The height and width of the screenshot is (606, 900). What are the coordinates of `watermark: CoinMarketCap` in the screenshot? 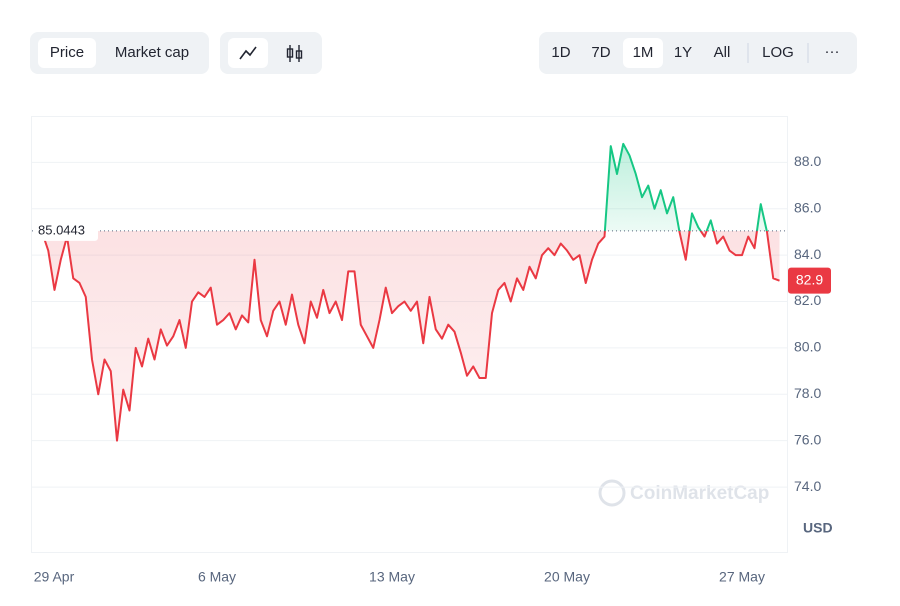 It's located at (683, 493).